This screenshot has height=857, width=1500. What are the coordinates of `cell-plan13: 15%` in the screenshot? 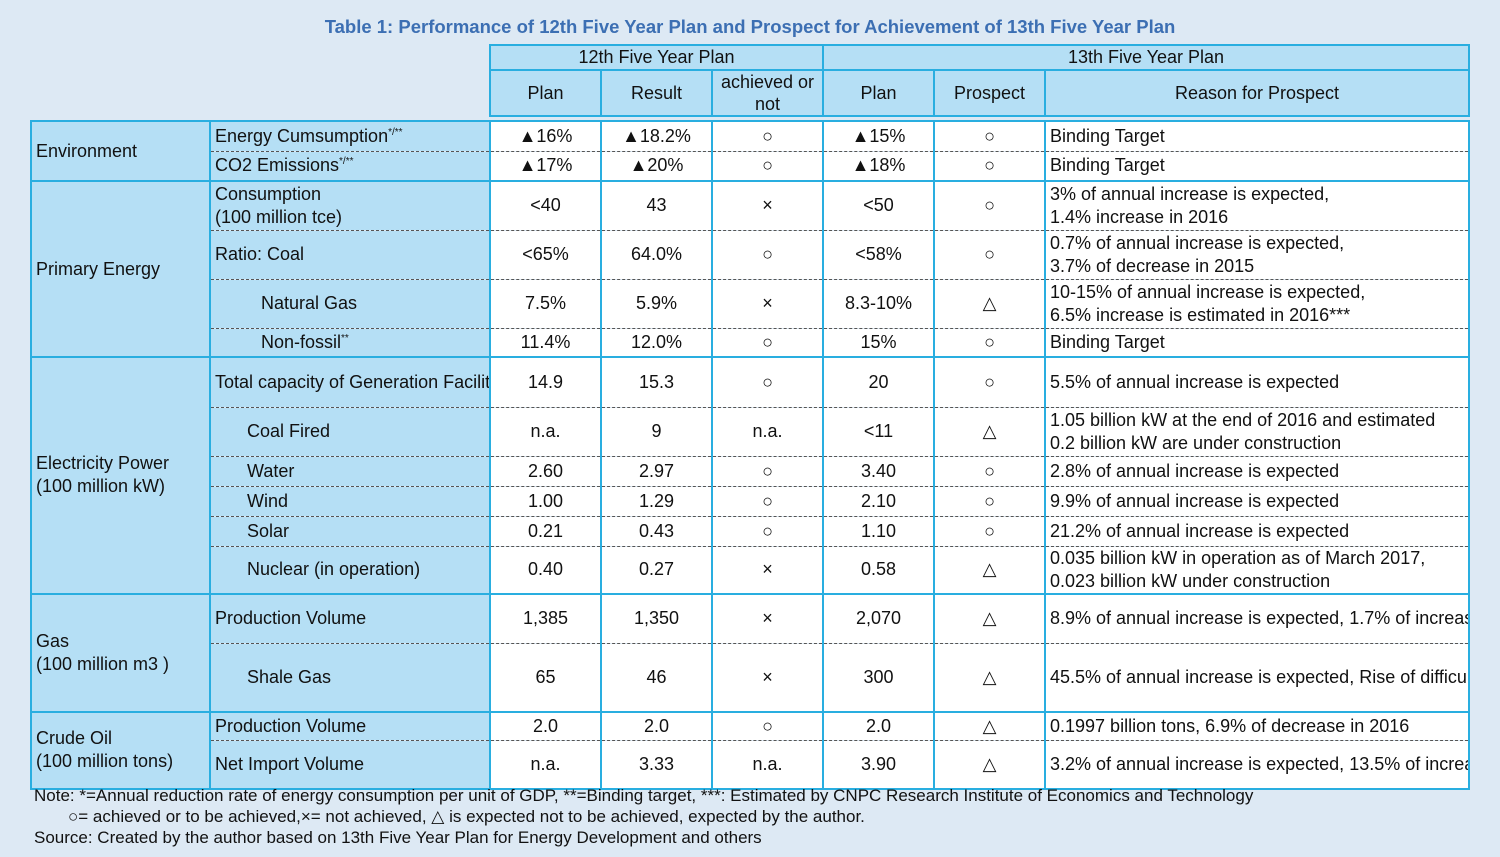 It's located at (878, 342).